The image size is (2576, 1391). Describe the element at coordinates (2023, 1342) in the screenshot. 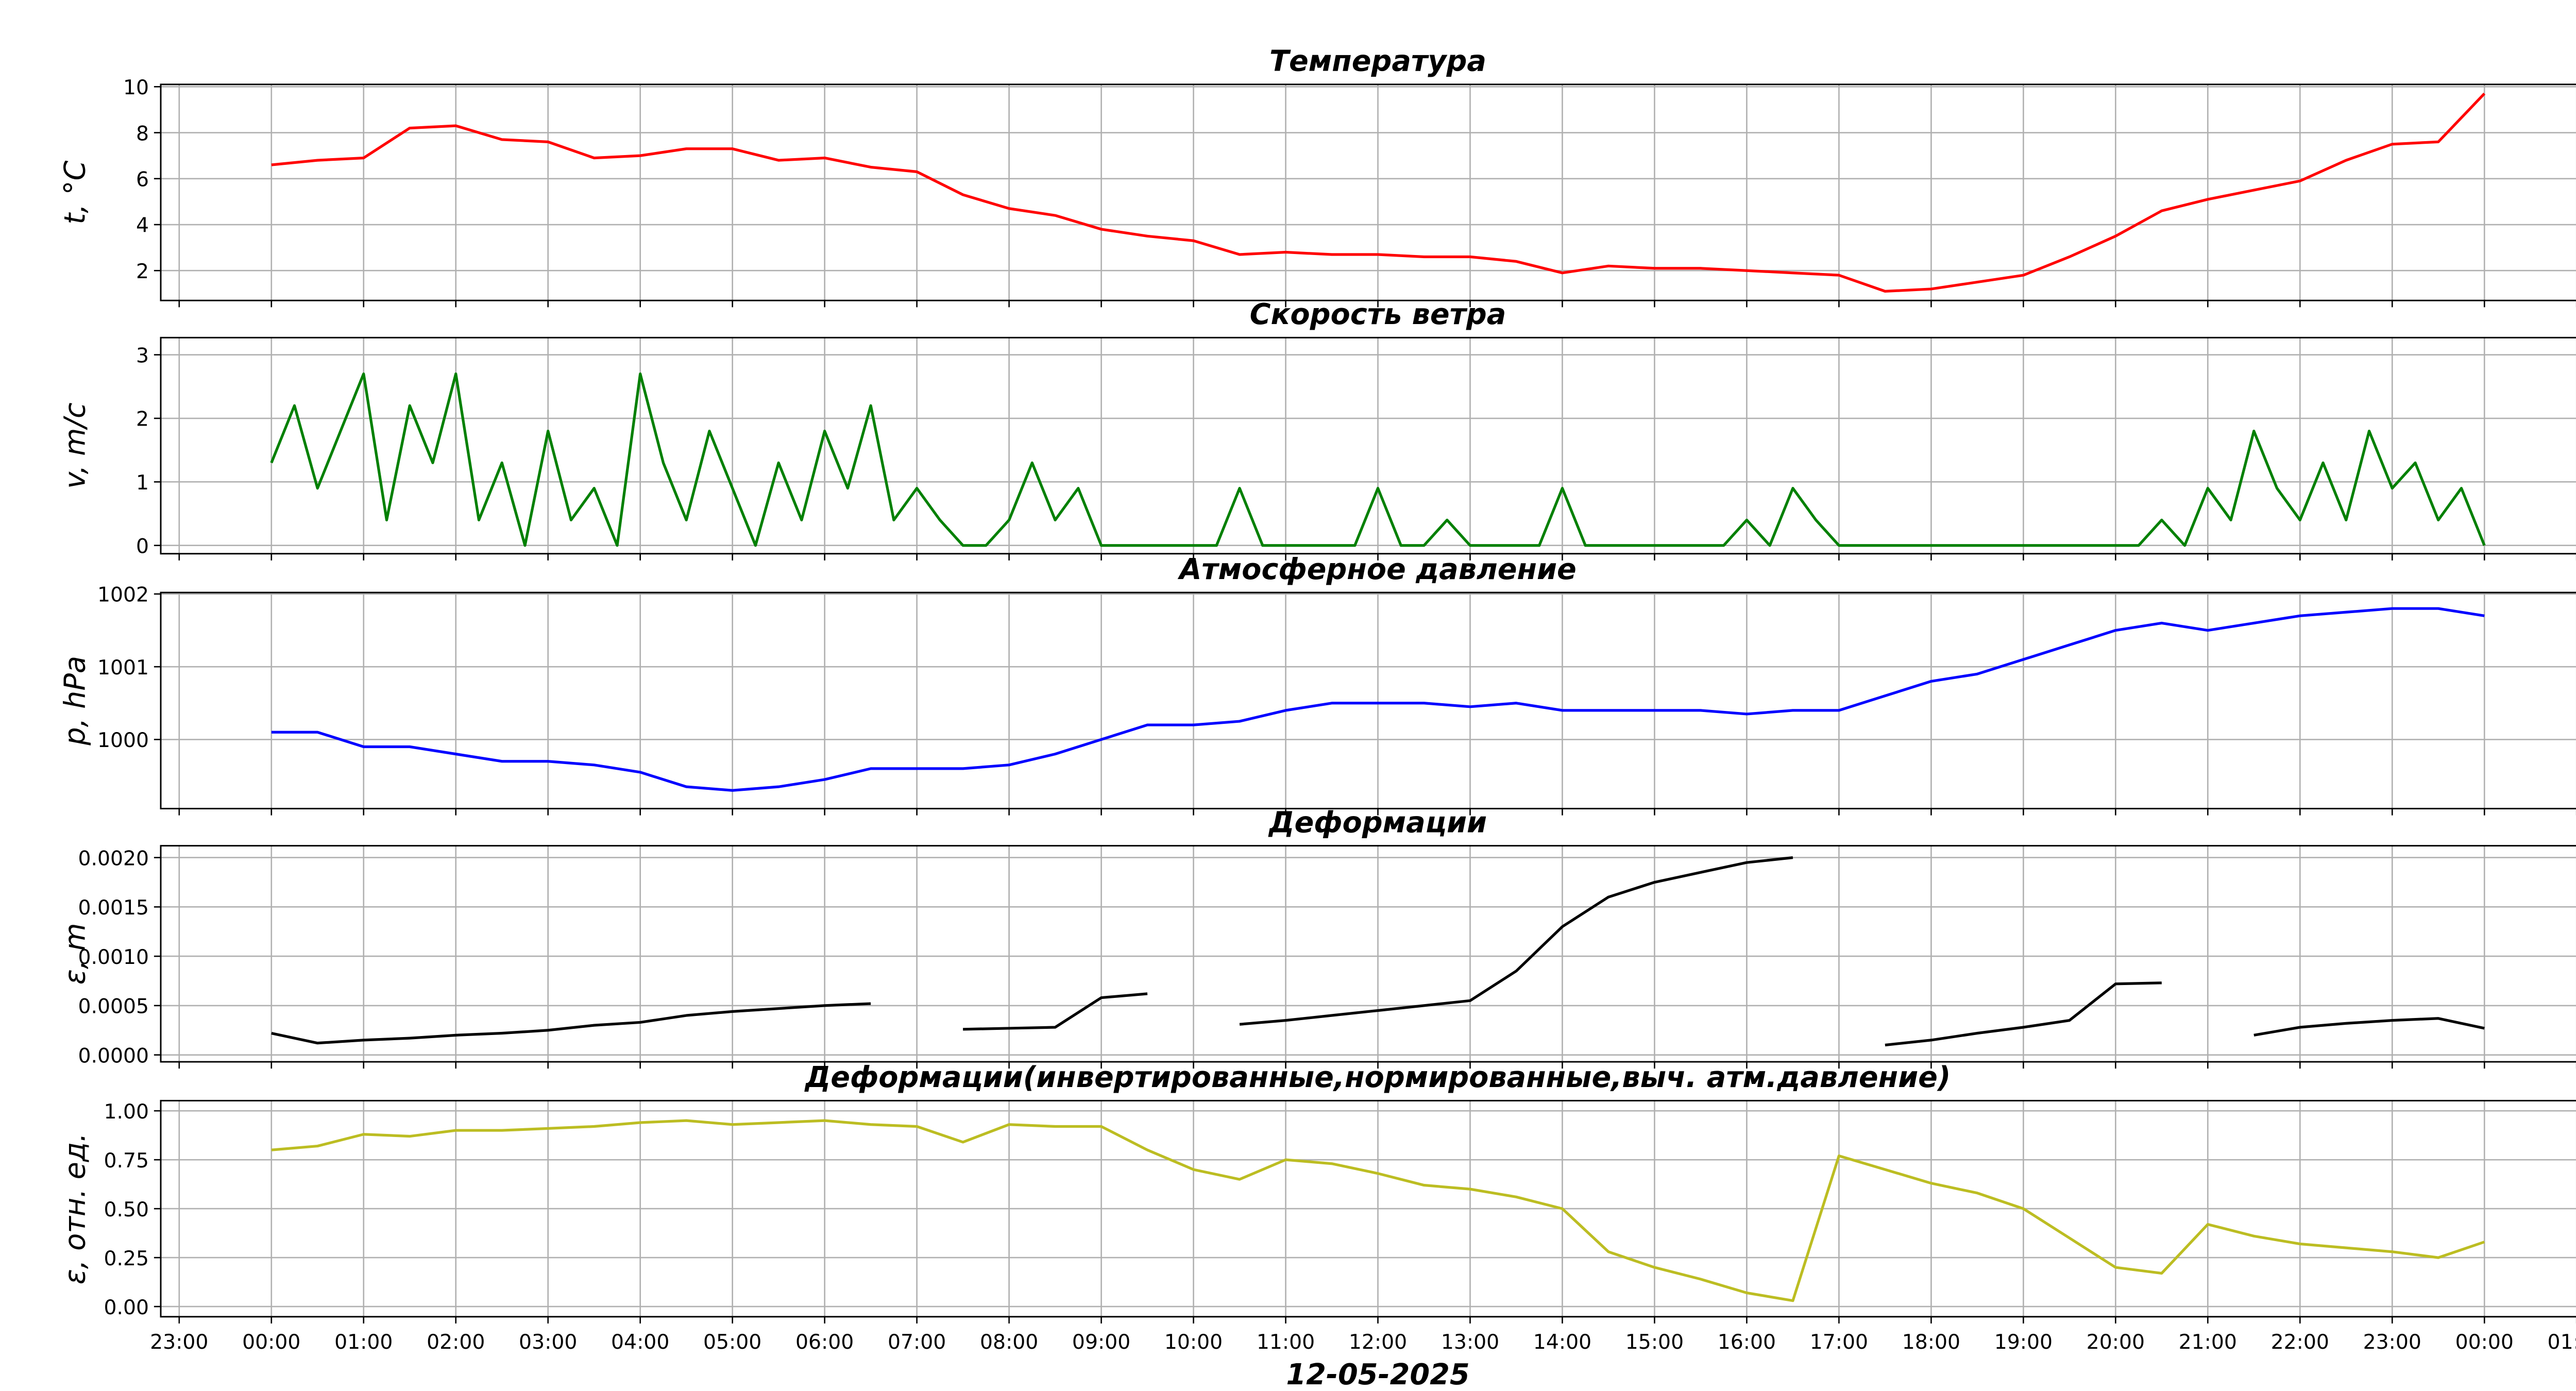

I see `x-tick-label: 19:00` at that location.